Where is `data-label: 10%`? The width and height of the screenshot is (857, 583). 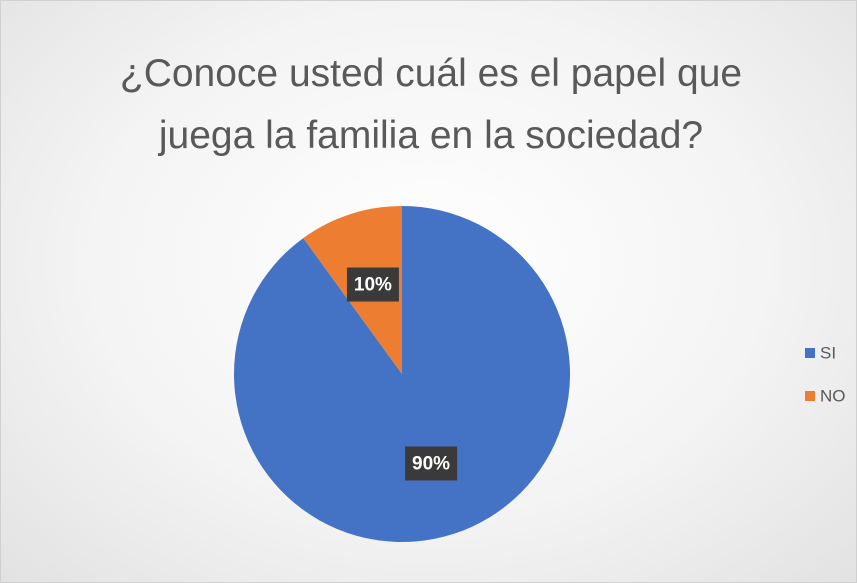 data-label: 10% is located at coordinates (372, 284).